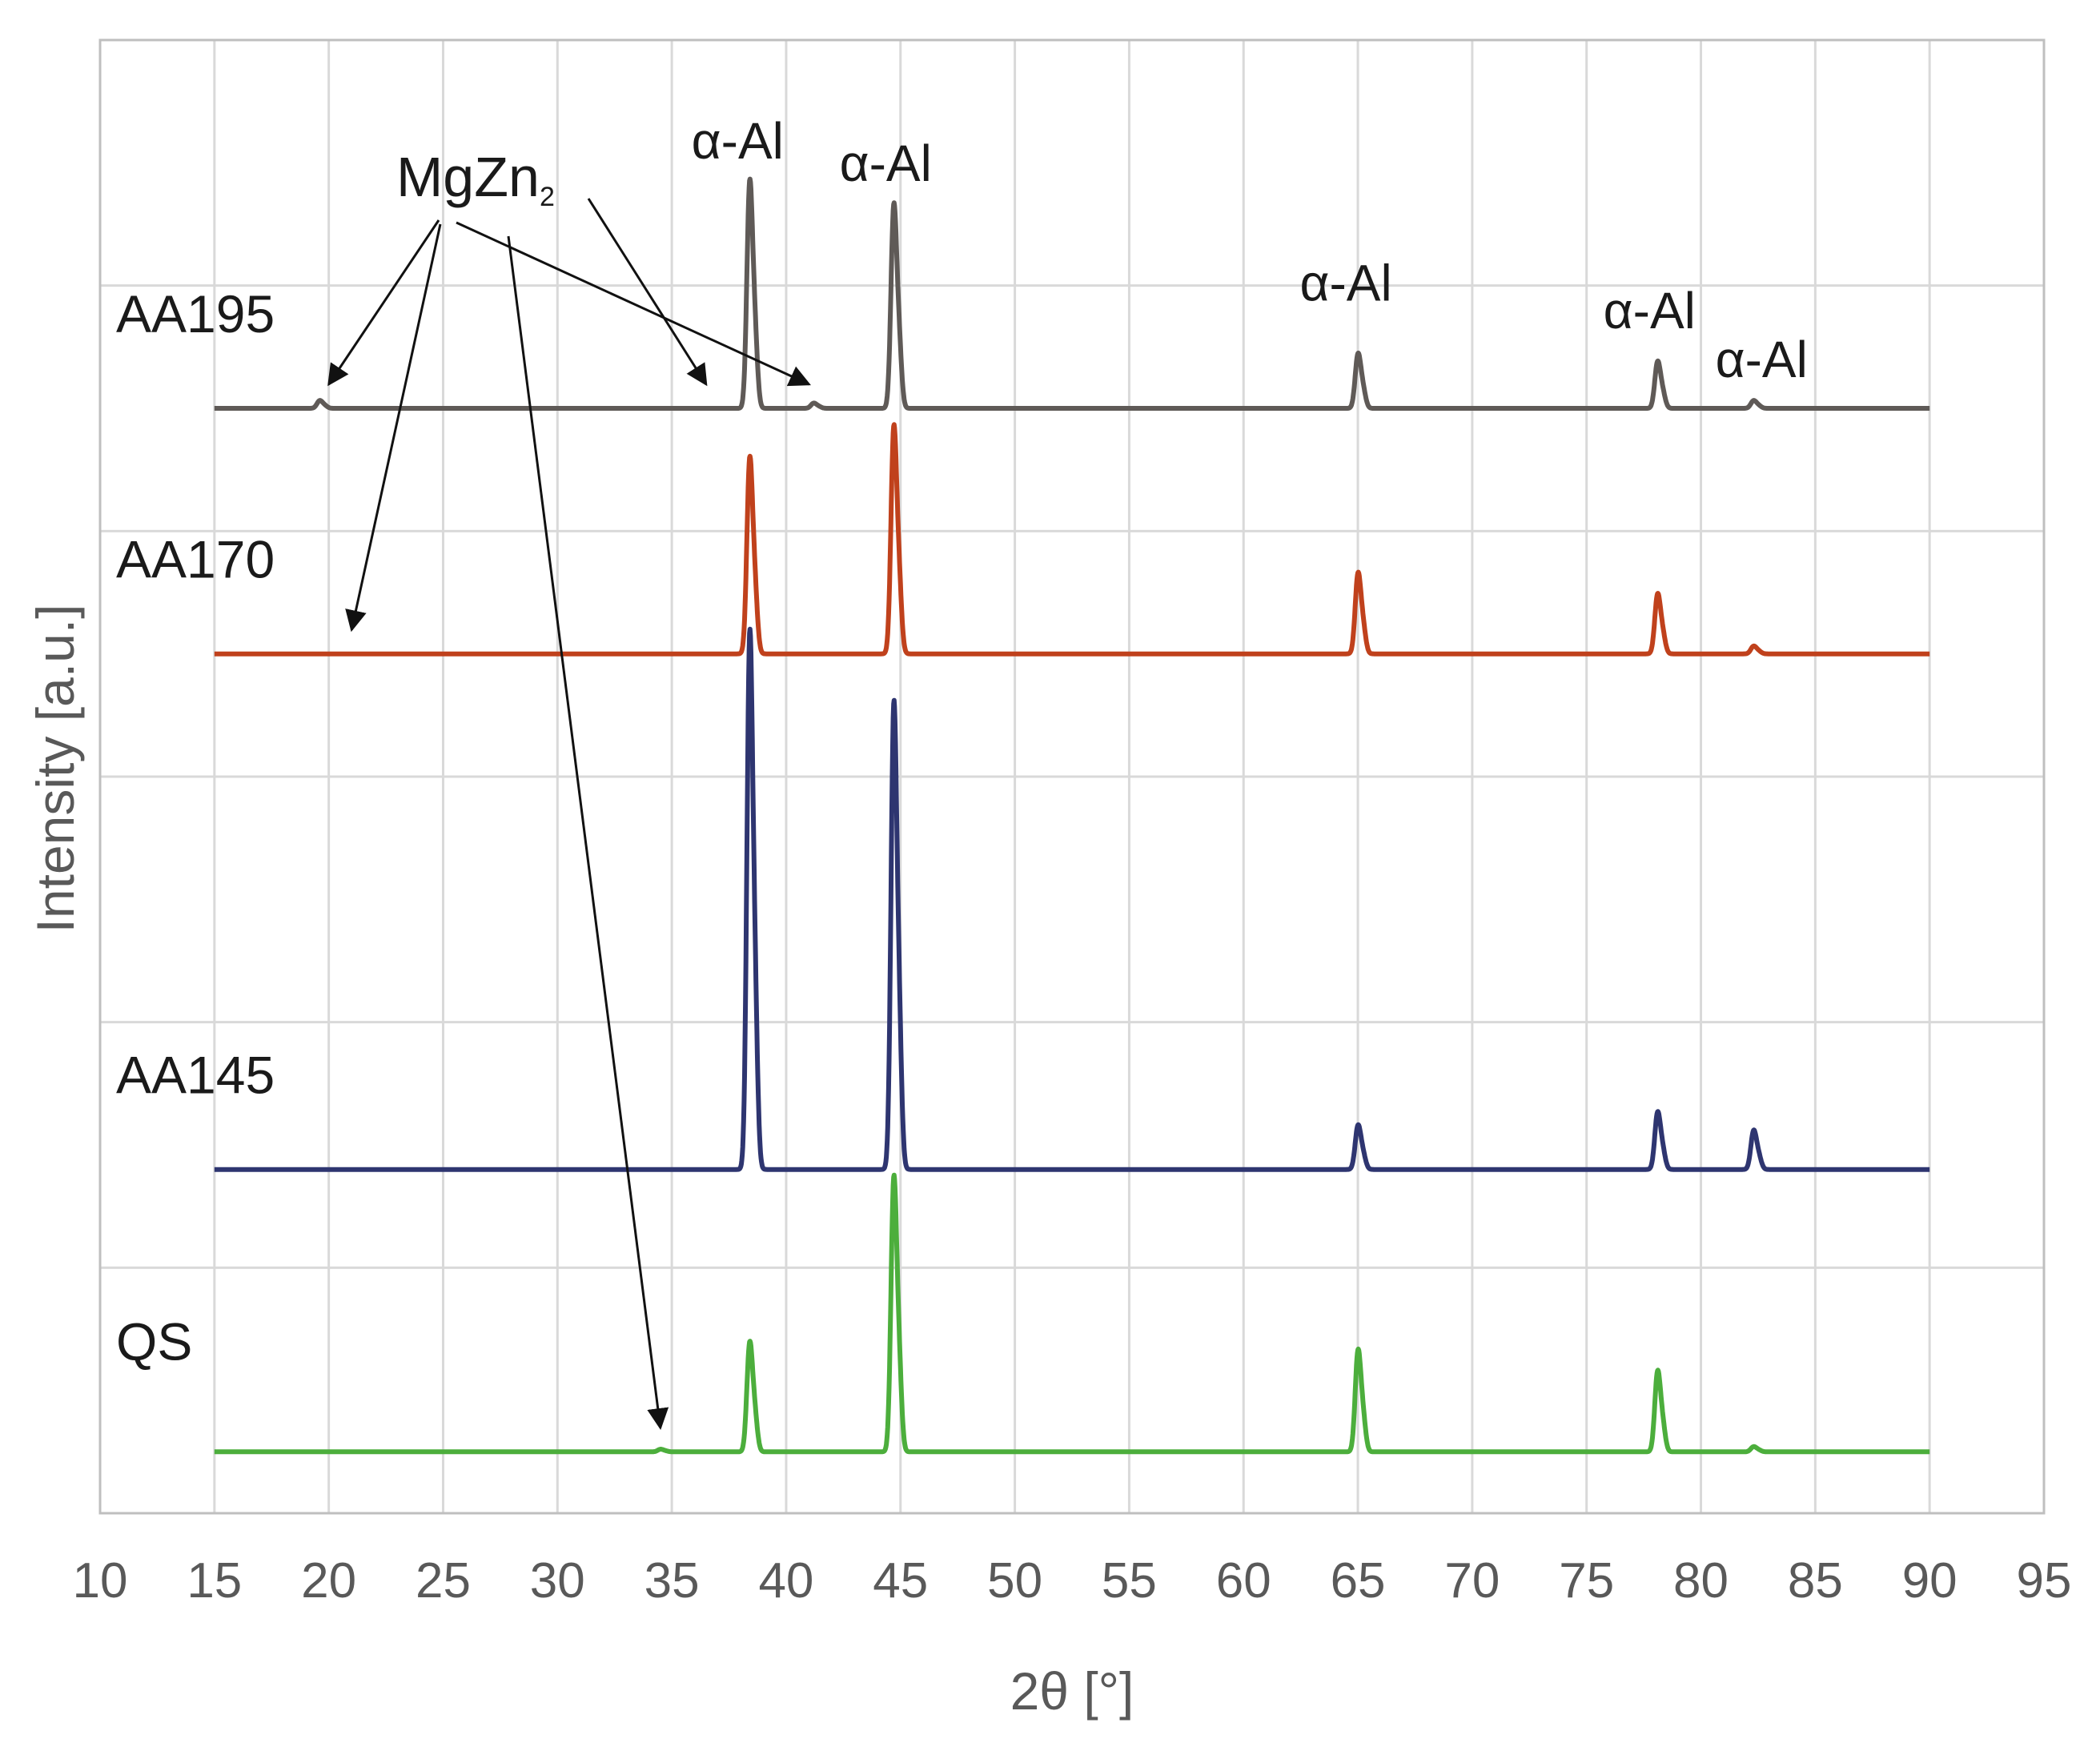 This screenshot has width=2100, height=1751. I want to click on x-tick-label: 15, so click(214, 1581).